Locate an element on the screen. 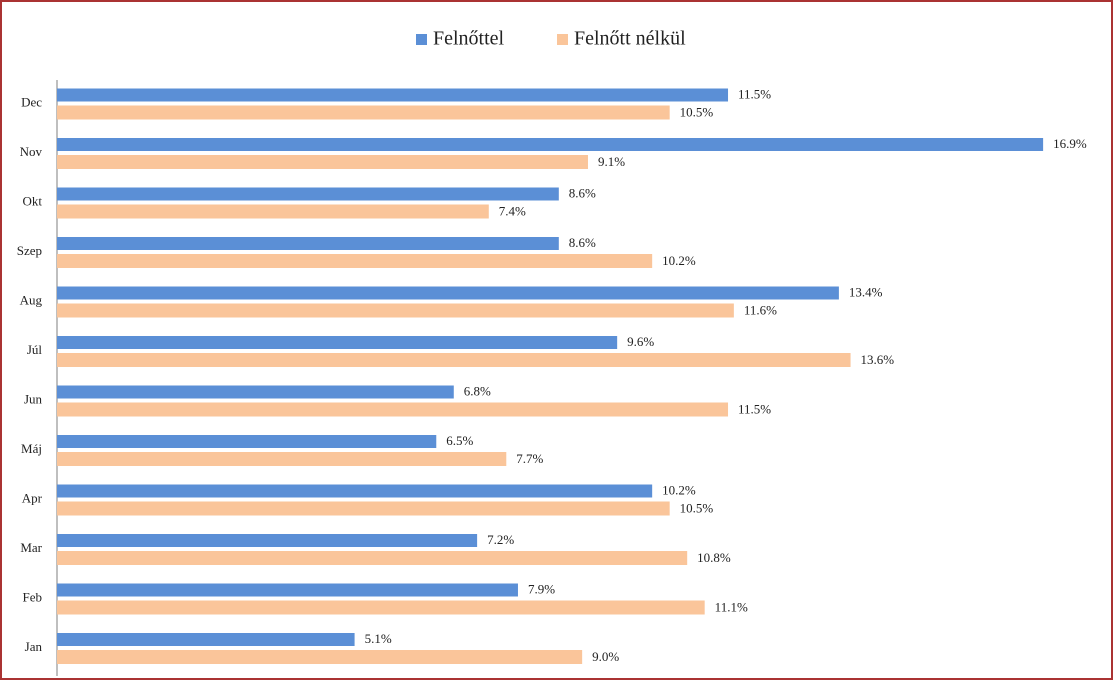  value-label: 13.6% is located at coordinates (878, 359).